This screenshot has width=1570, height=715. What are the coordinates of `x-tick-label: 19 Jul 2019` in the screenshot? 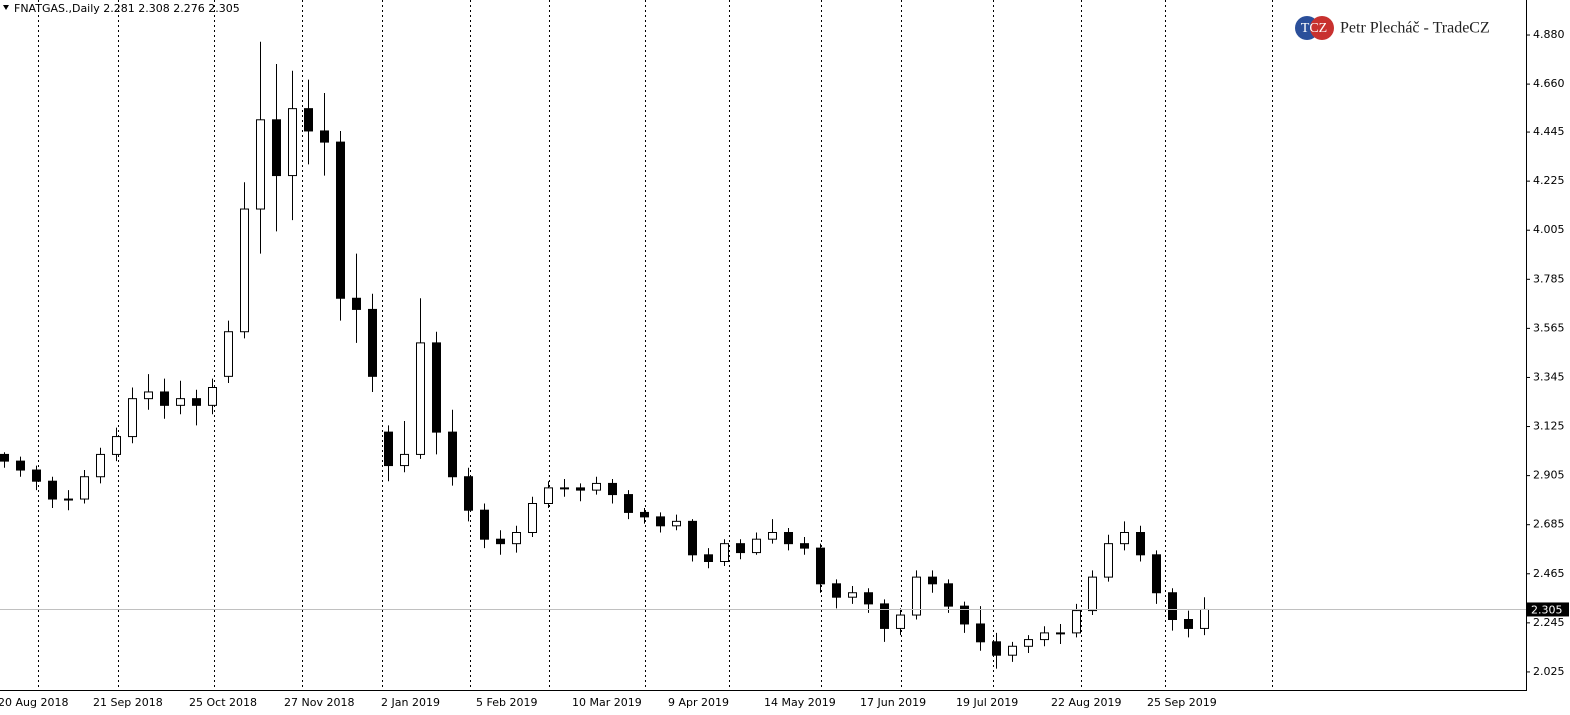 It's located at (987, 702).